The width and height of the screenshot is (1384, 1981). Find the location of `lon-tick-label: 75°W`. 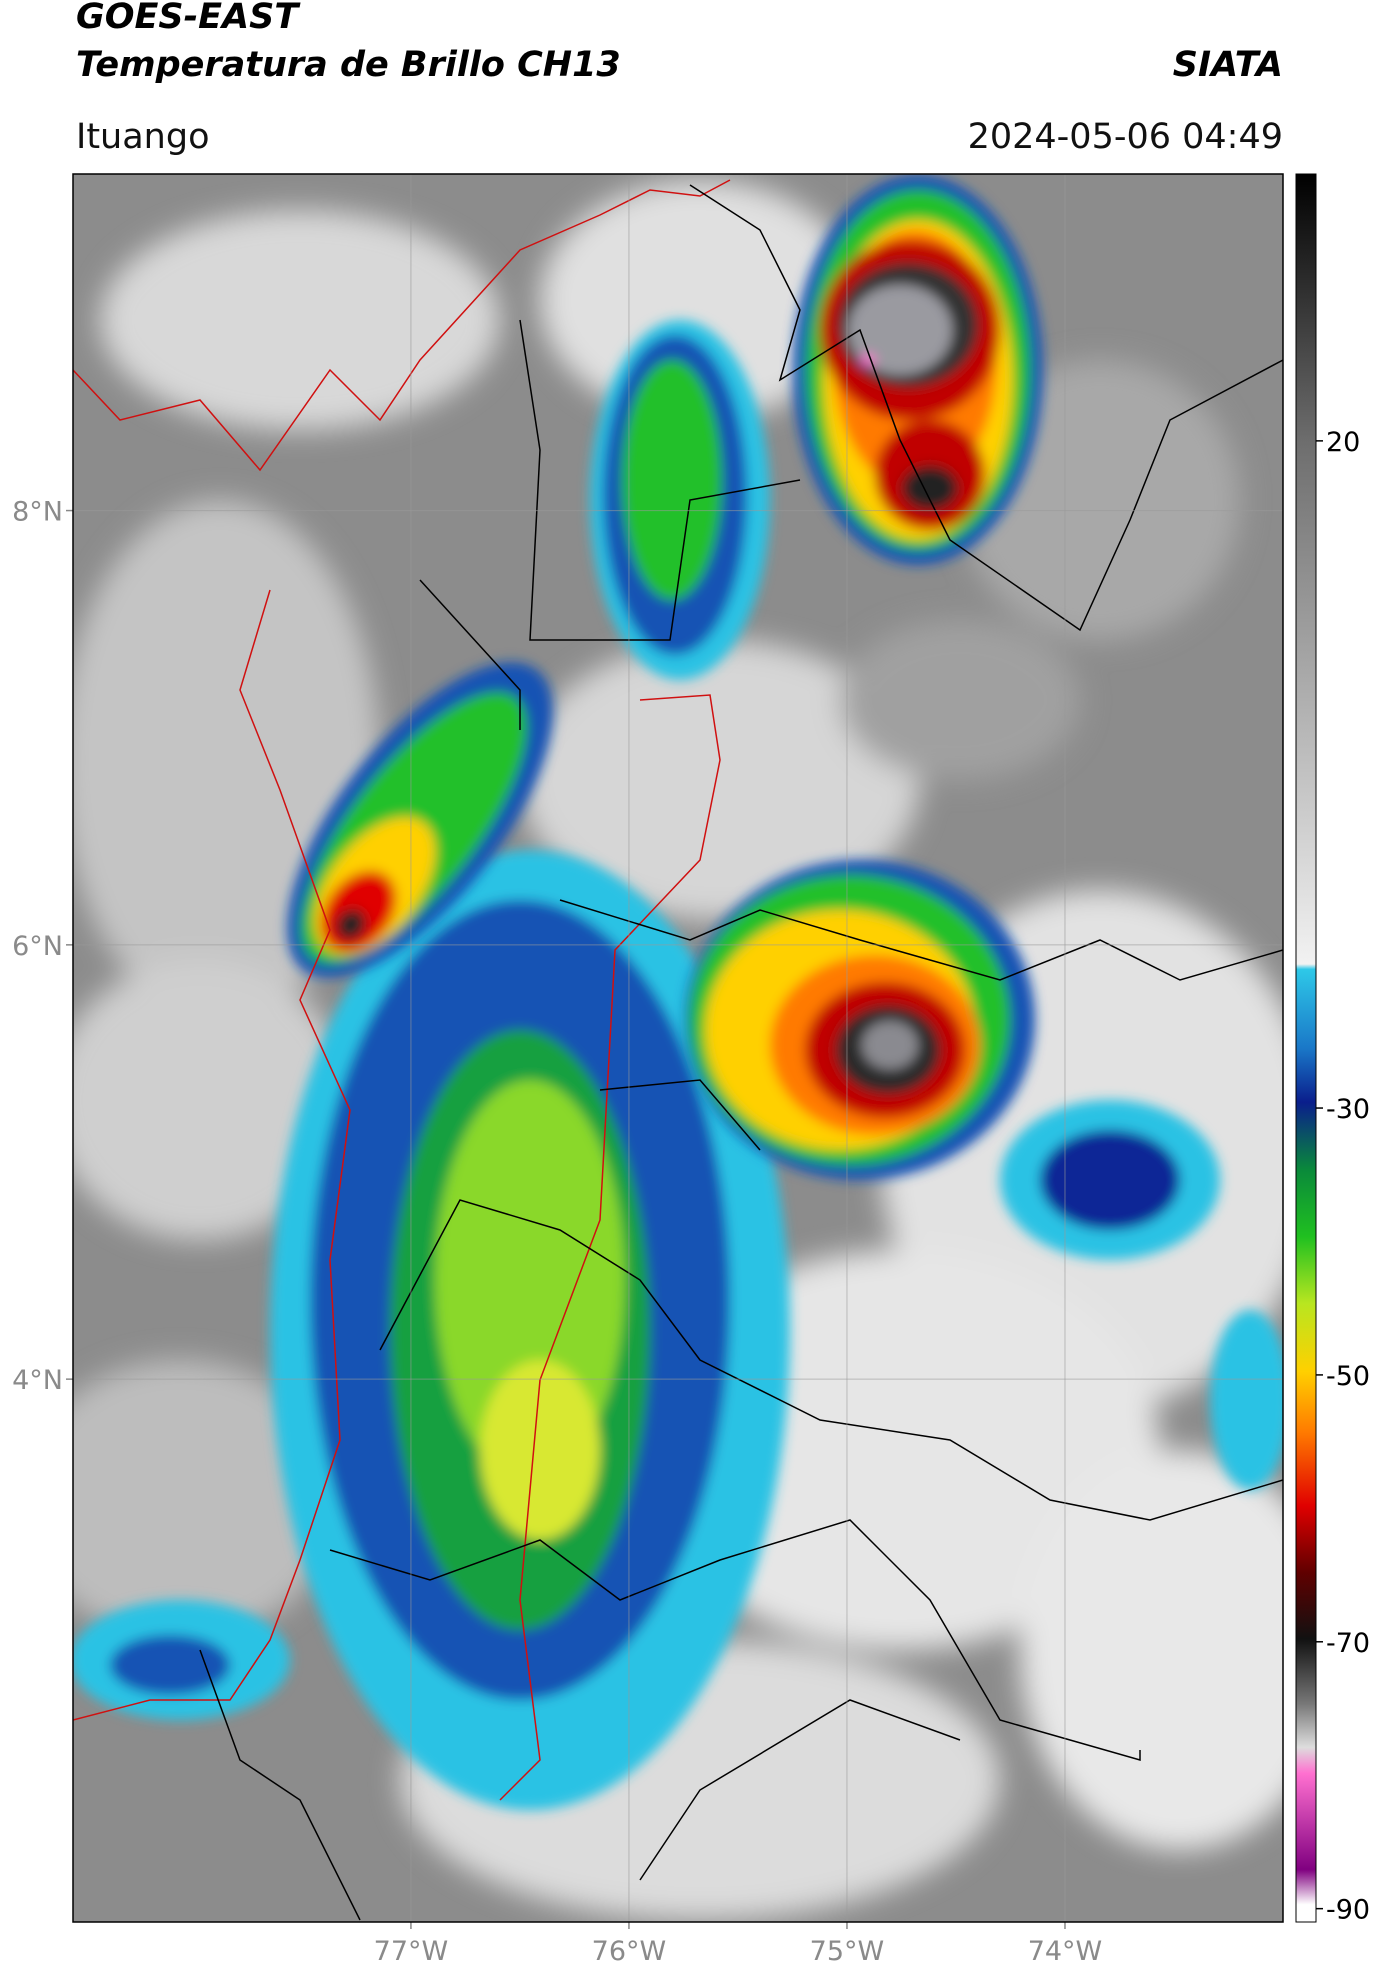

lon-tick-label: 75°W is located at coordinates (847, 1951).